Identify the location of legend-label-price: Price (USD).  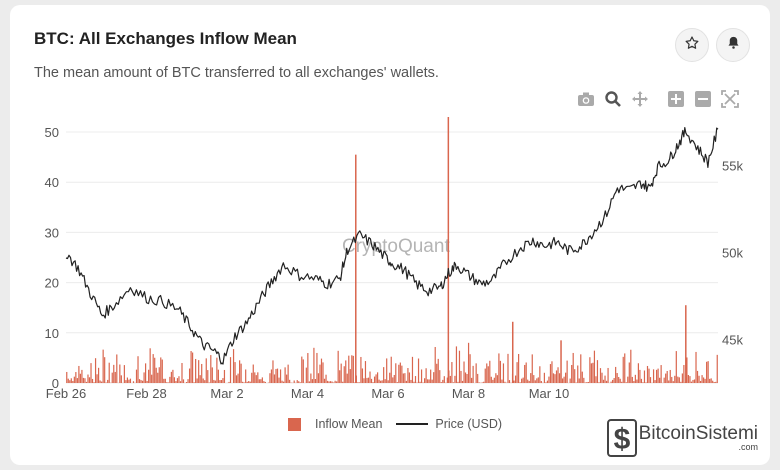
(469, 424).